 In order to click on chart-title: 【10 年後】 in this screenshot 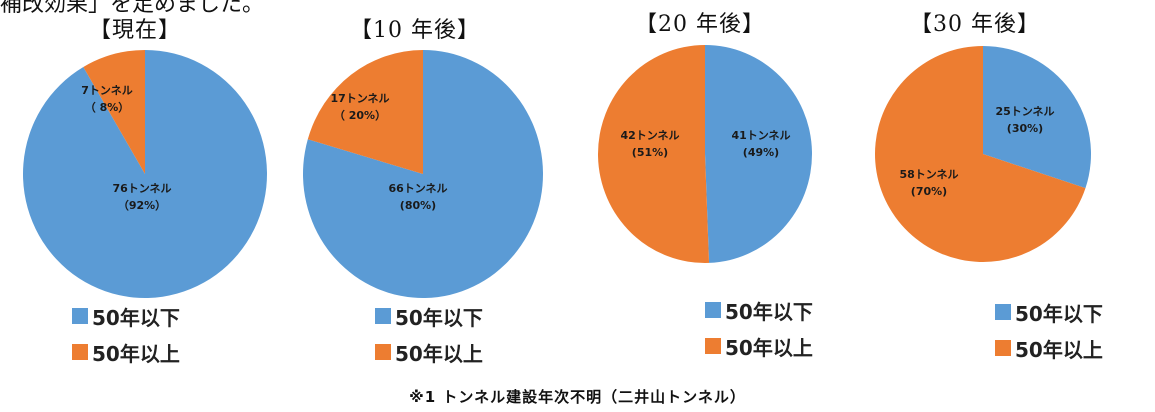, I will do `click(415, 30)`.